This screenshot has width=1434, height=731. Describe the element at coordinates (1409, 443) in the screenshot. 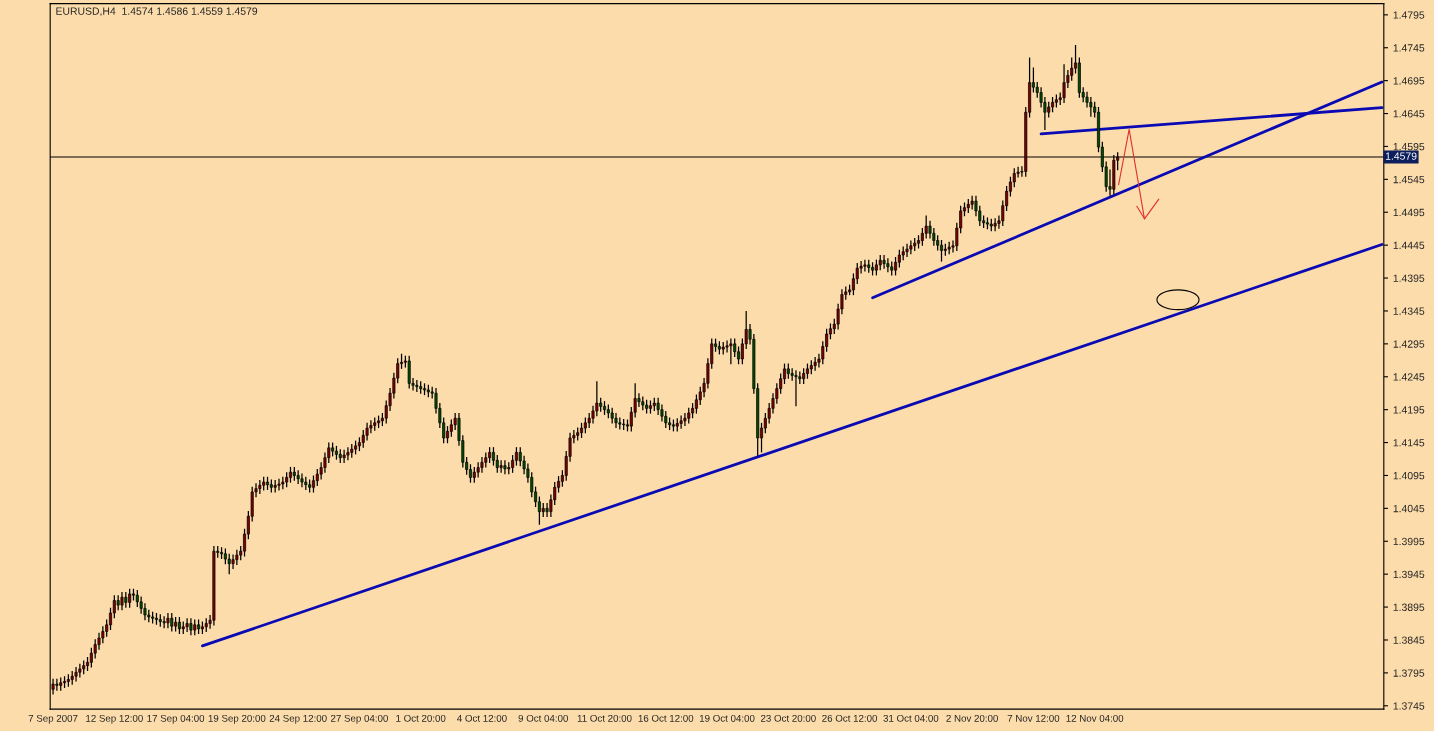

I see `y-tick-label: 1.4145` at that location.